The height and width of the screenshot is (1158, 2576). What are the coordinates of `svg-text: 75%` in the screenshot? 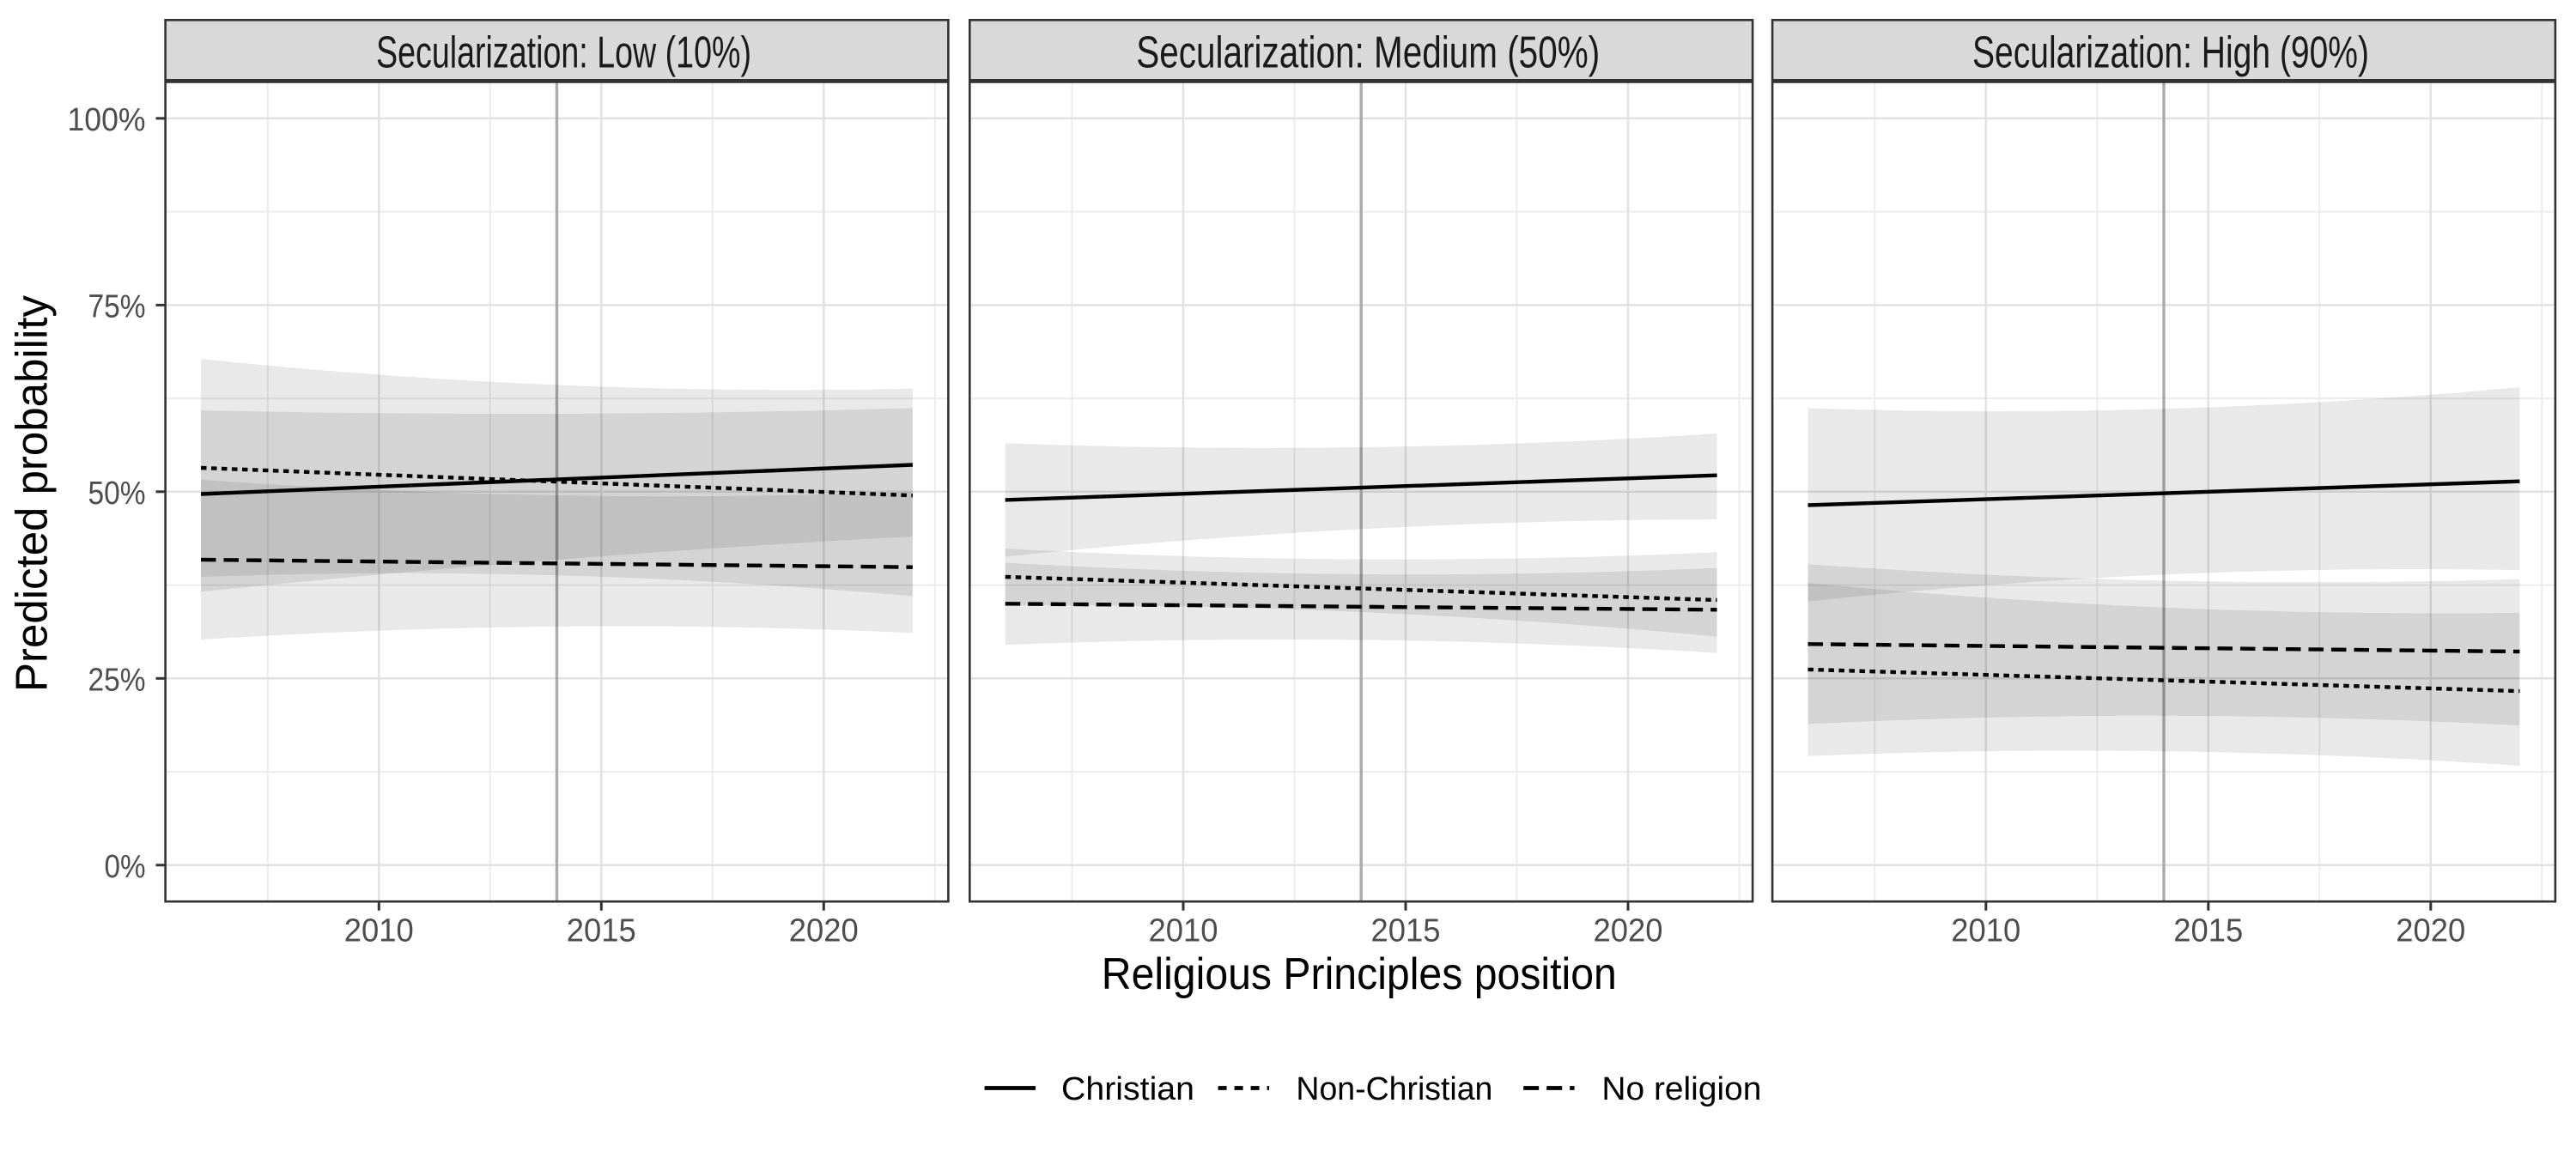 It's located at (117, 306).